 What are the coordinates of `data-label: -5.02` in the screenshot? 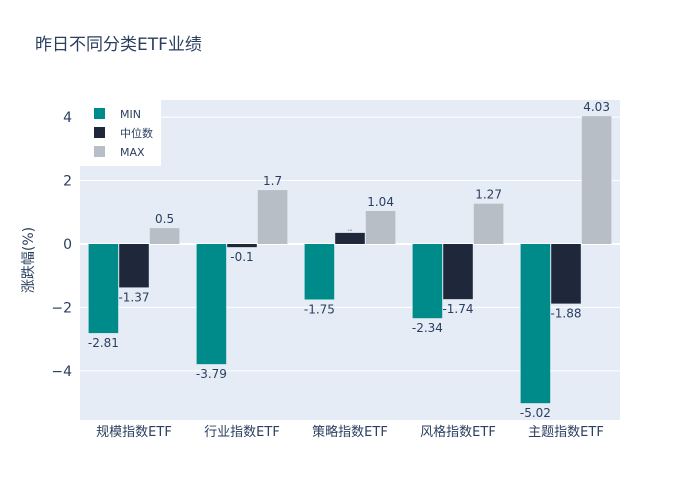 It's located at (535, 413).